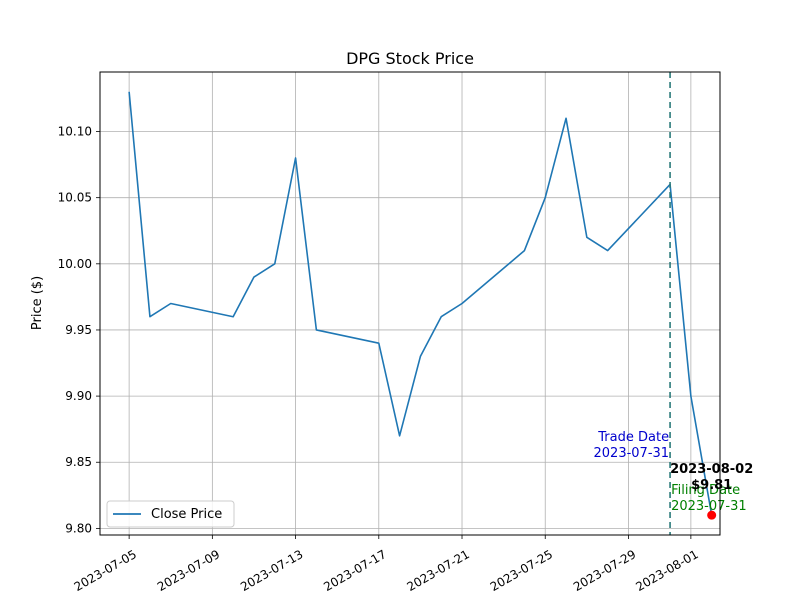 Image resolution: width=800 pixels, height=600 pixels. What do you see at coordinates (78, 528) in the screenshot?
I see `y-tick-label: 9.80` at bounding box center [78, 528].